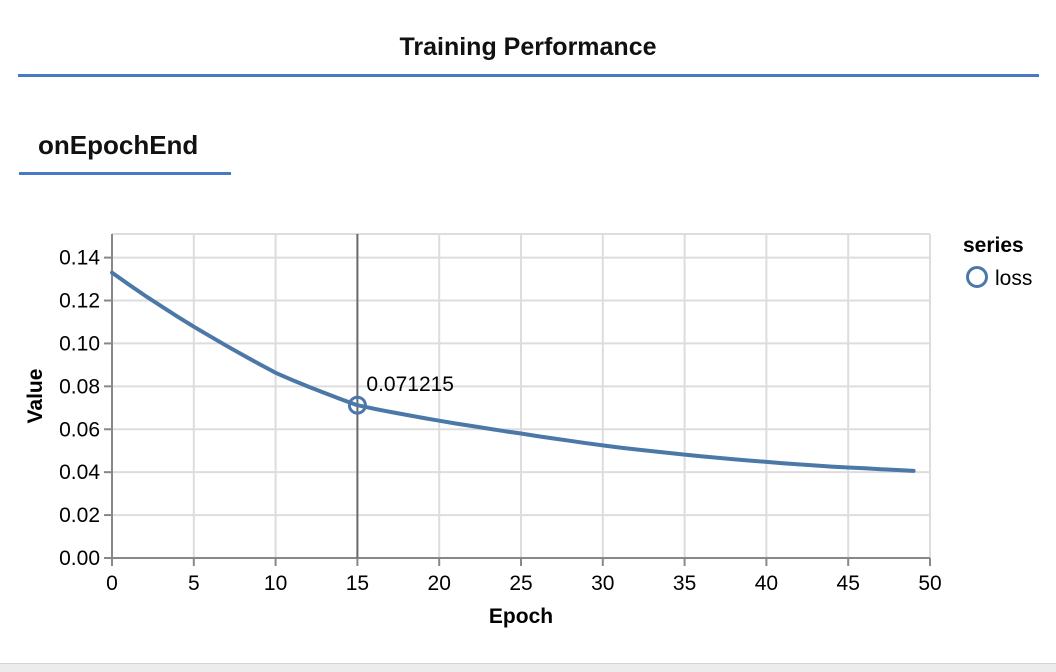  I want to click on legend-loss-marker-icon, so click(977, 277).